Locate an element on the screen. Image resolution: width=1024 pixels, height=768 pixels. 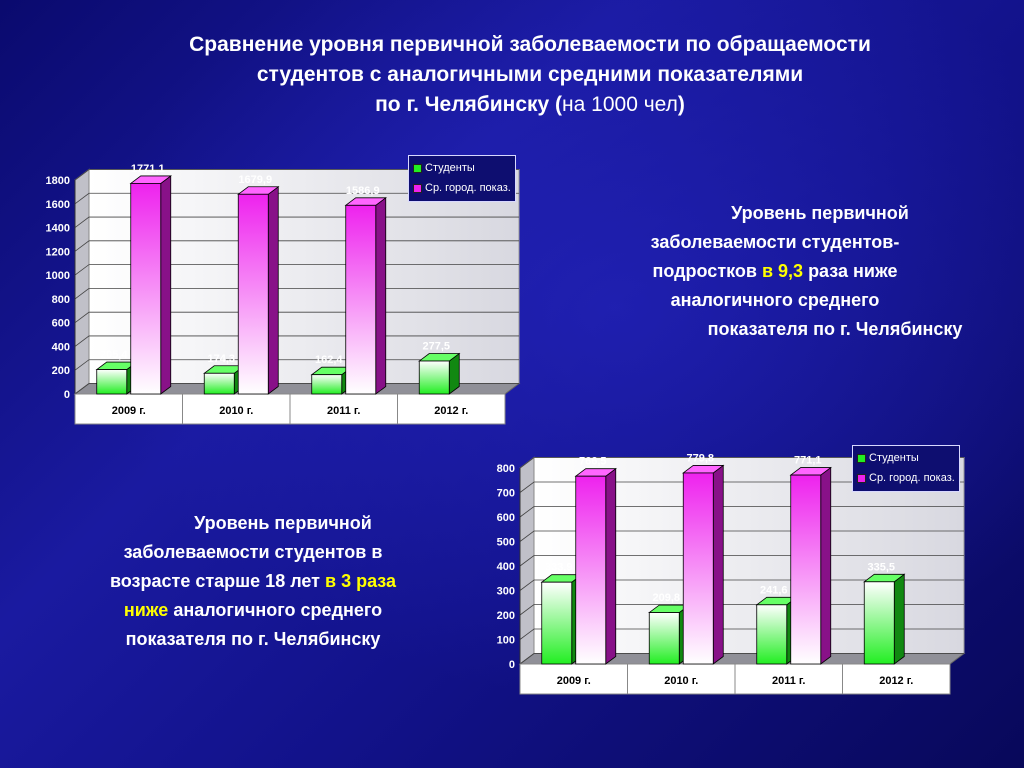
y-tick-label: 300 is located at coordinates (506, 592).